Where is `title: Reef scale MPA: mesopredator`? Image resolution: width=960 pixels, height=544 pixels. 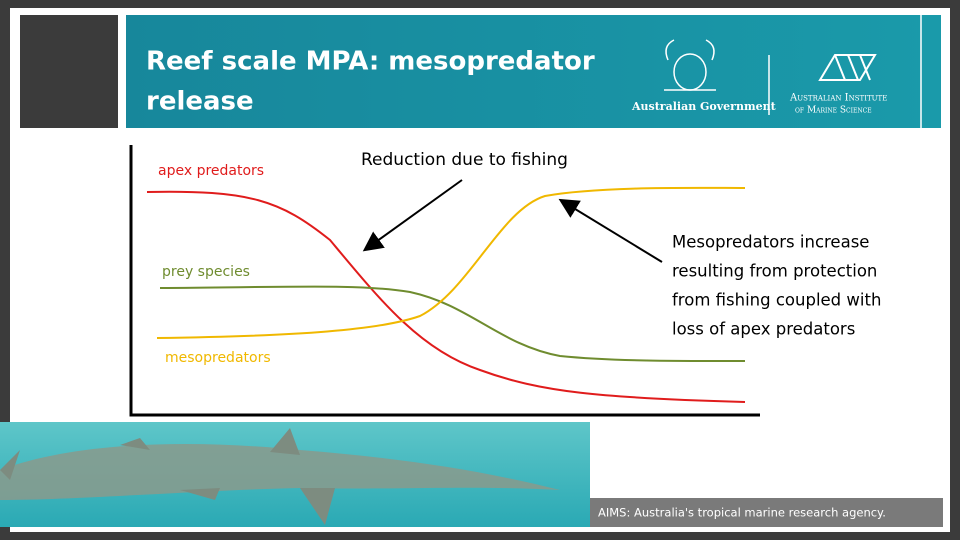 title: Reef scale MPA: mesopredator is located at coordinates (370, 62).